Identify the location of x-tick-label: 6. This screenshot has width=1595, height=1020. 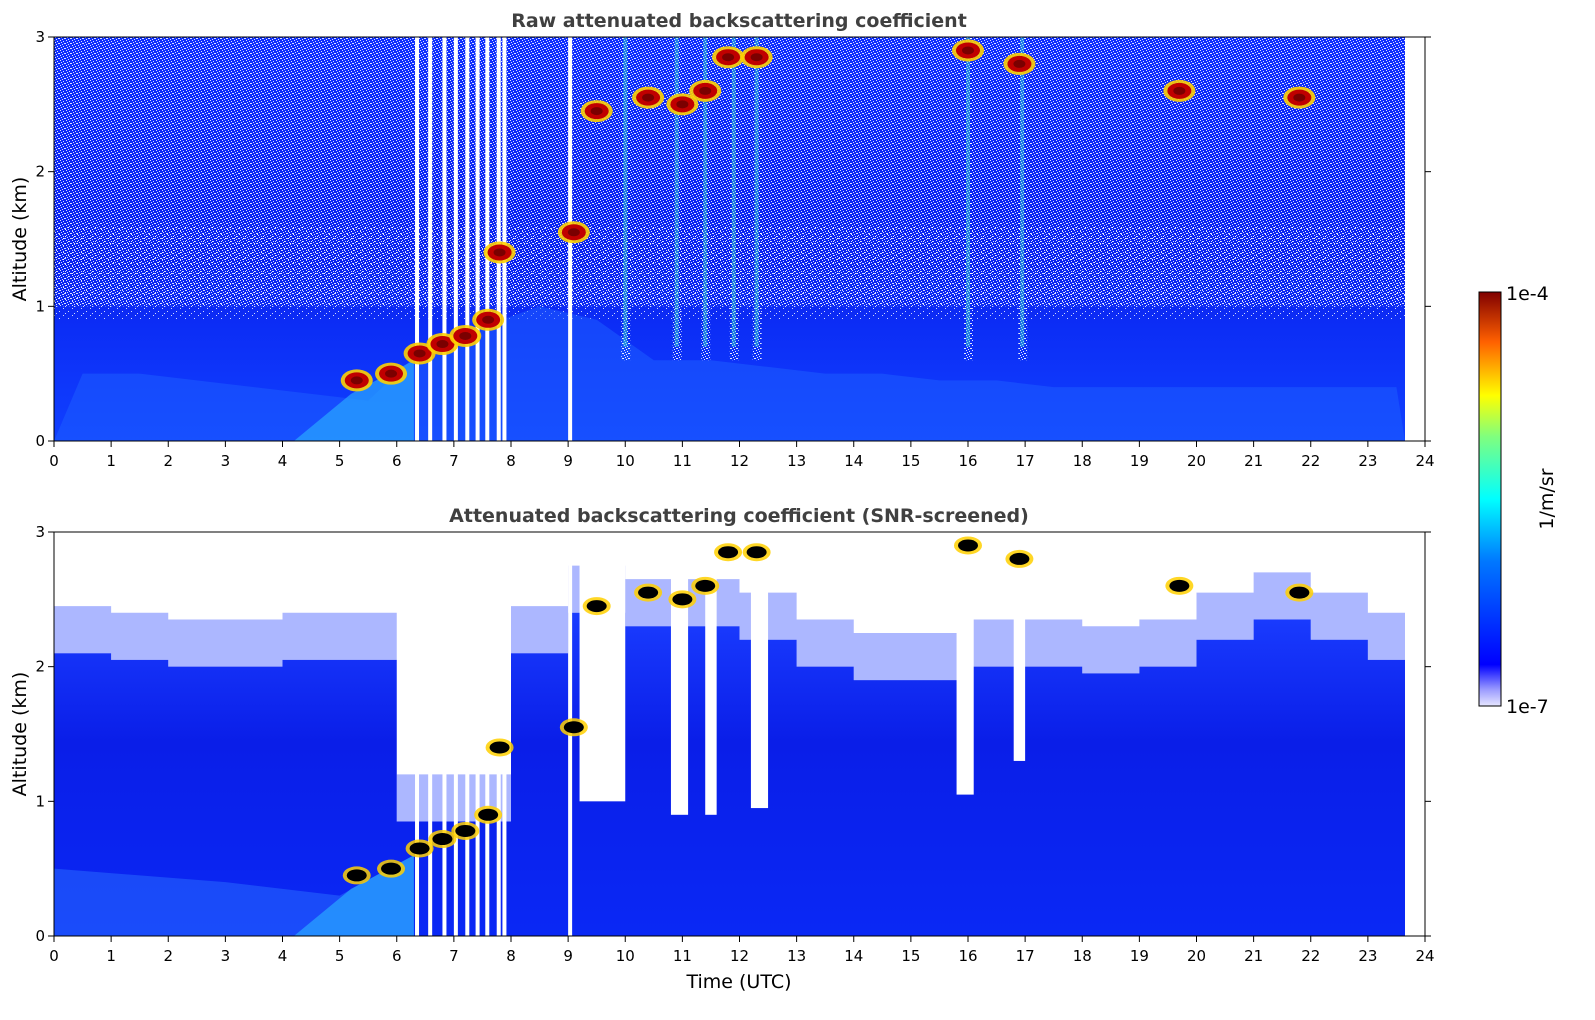
(397, 461).